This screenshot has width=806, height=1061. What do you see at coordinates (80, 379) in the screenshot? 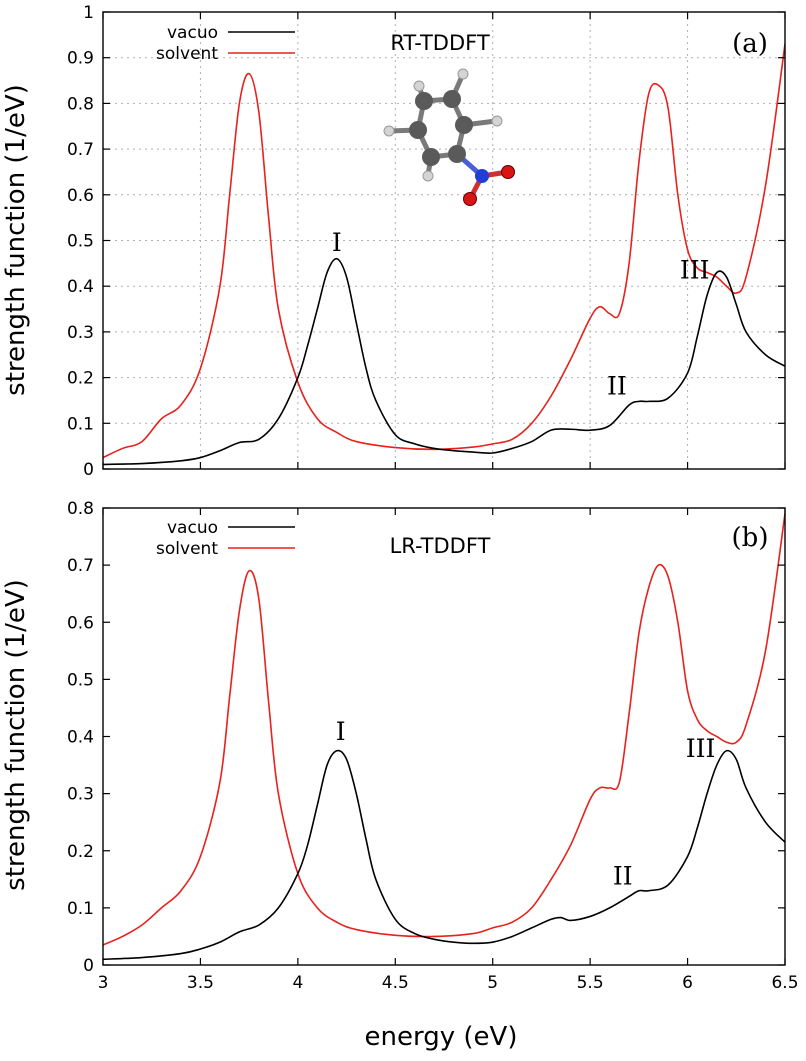
I see `y-tick-label-a: 0.2` at bounding box center [80, 379].